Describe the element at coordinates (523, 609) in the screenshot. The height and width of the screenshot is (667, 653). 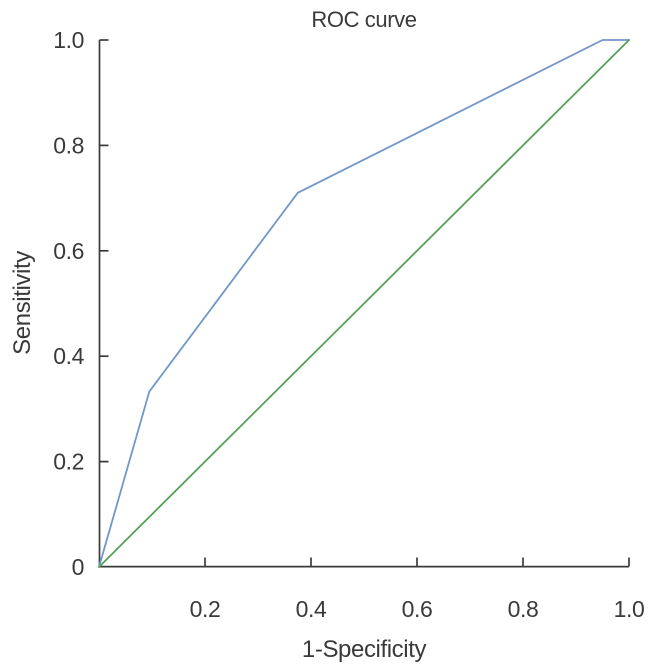
I see `x-tick-label-0.8: 0.8` at that location.